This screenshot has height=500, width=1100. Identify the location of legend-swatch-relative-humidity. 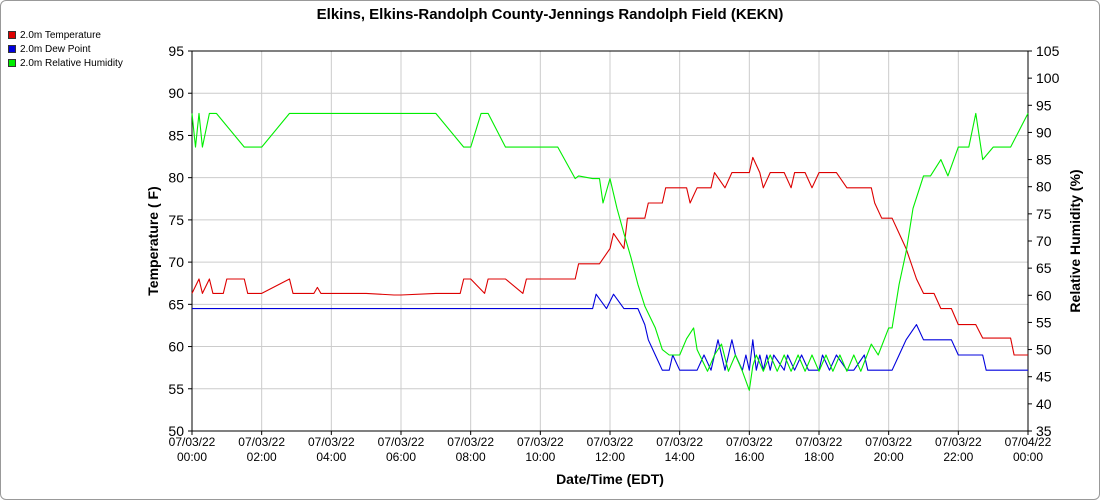
(12, 63).